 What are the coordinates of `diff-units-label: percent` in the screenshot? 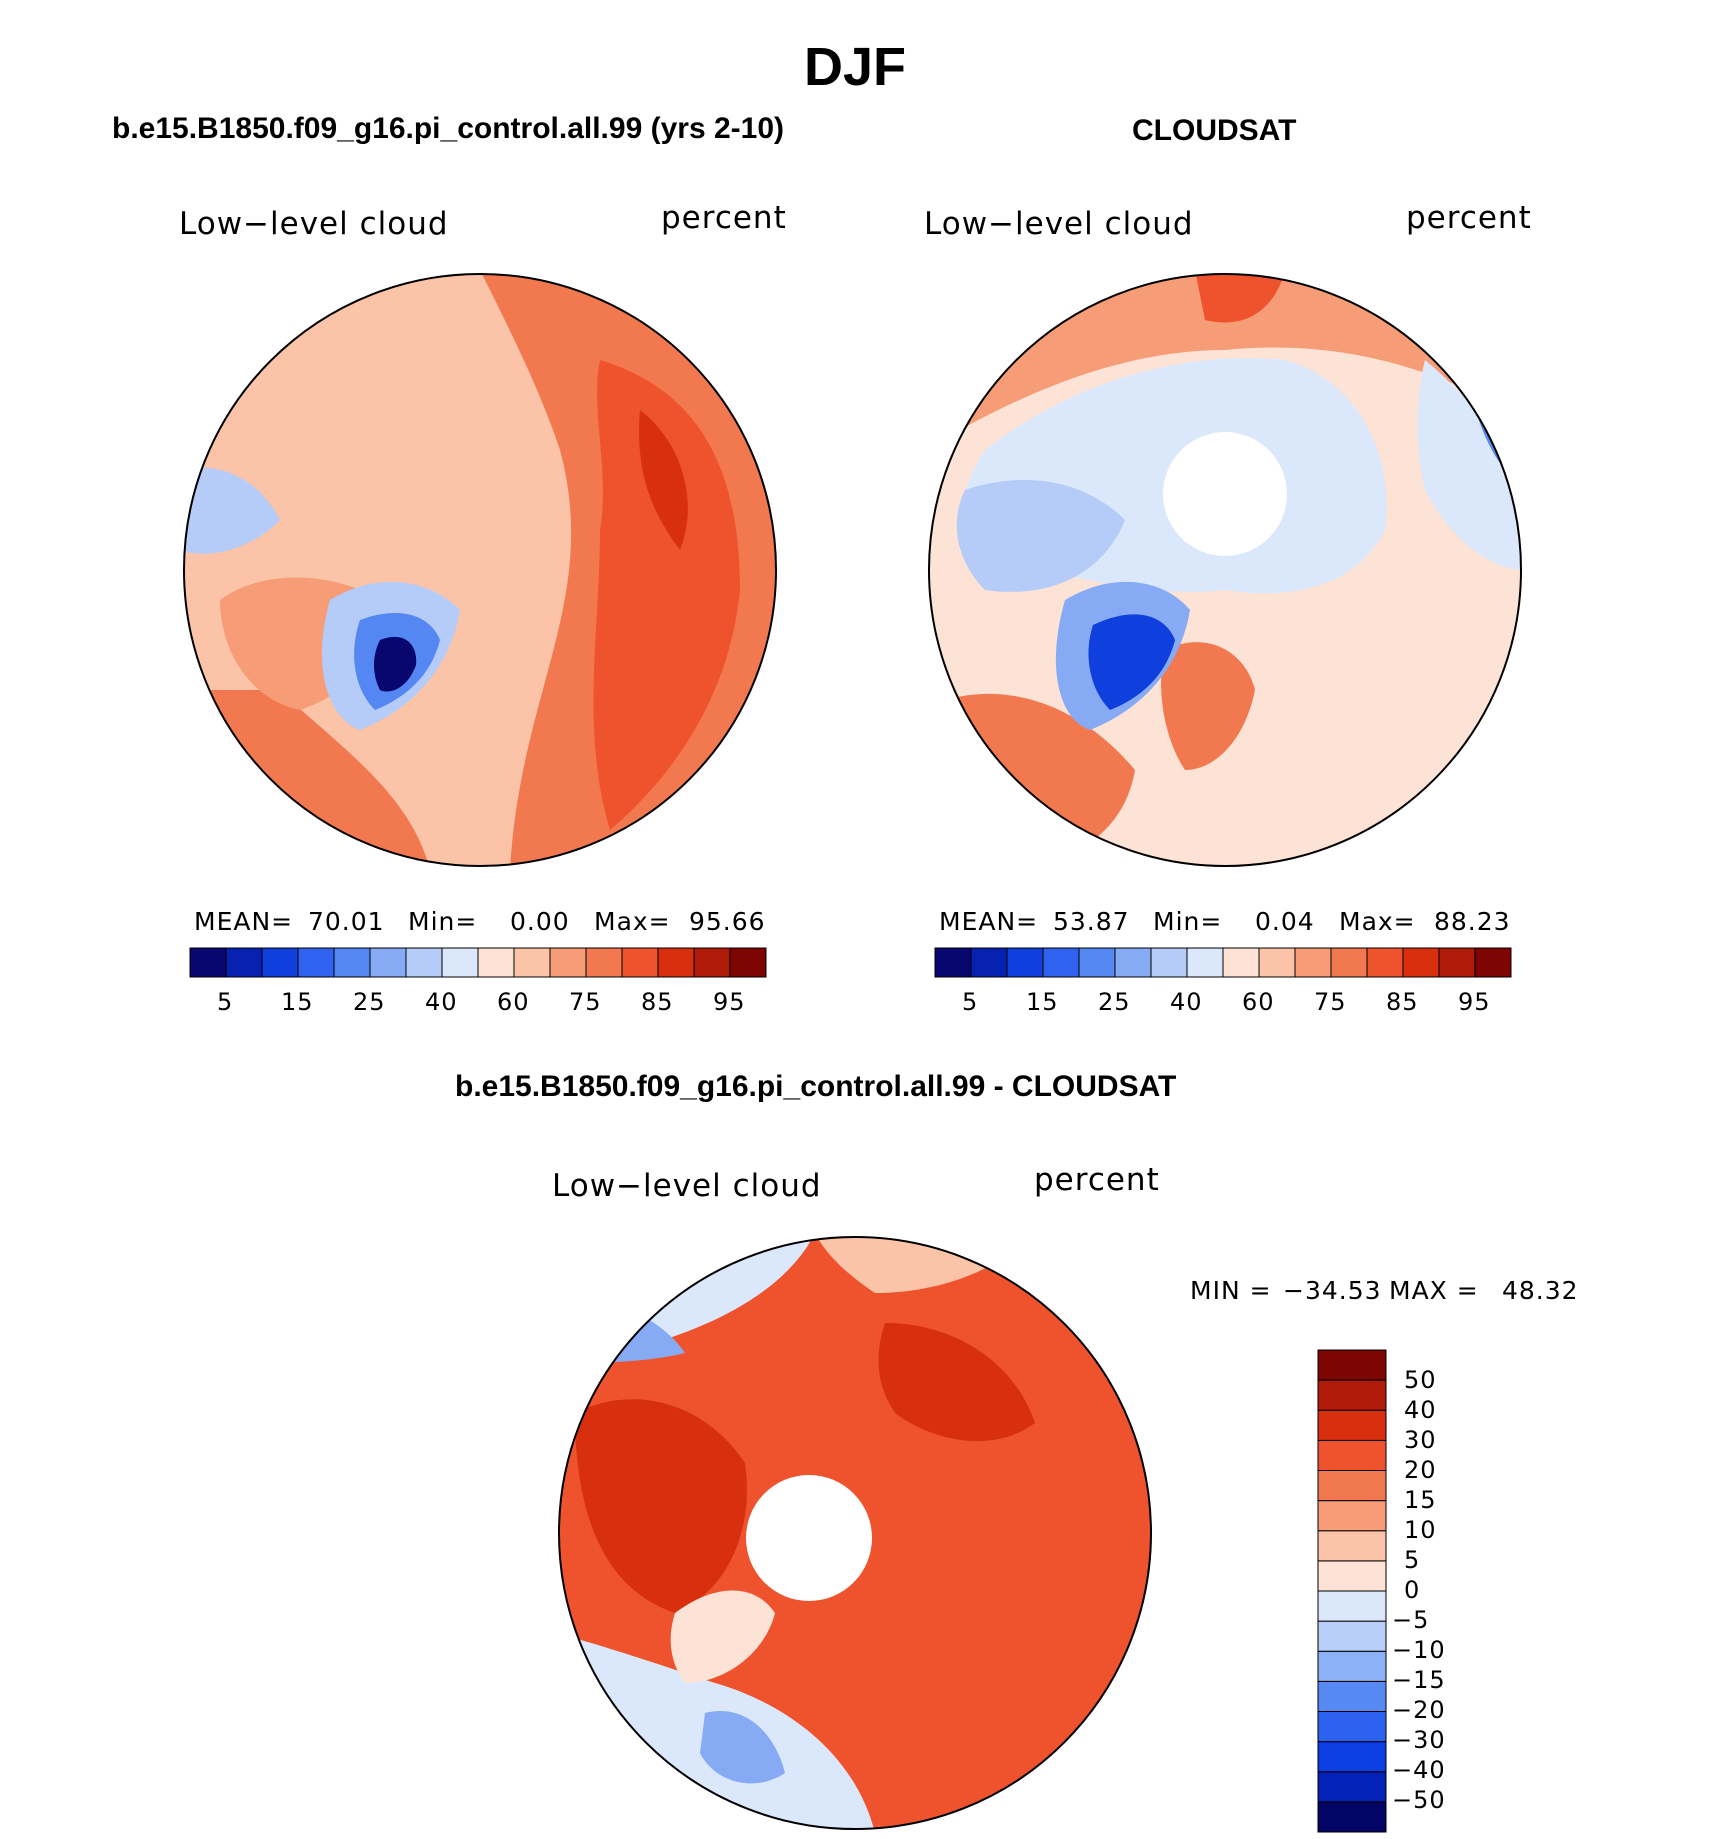 It's located at (1097, 1180).